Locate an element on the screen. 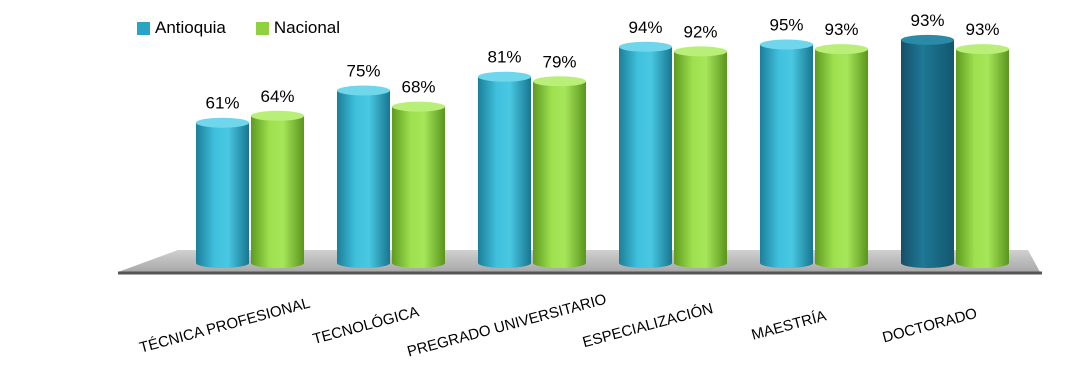  data-label-antioquia-0: 61% is located at coordinates (222, 103).